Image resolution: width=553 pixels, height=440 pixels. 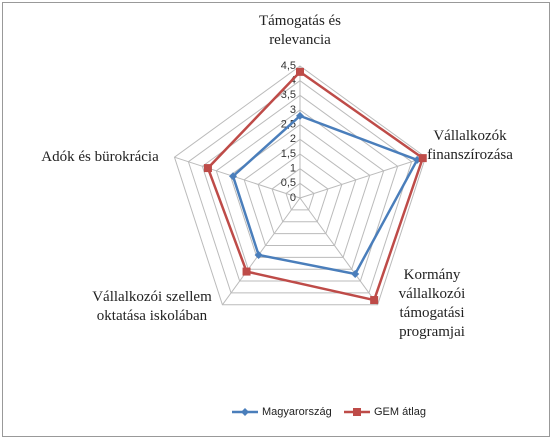 What do you see at coordinates (297, 412) in the screenshot?
I see `legend-label: Magyarország` at bounding box center [297, 412].